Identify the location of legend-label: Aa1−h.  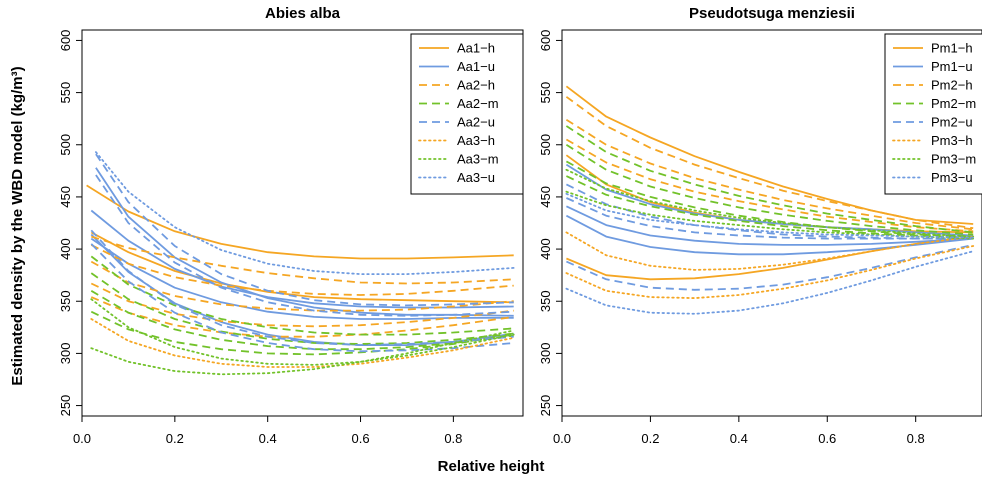
(476, 48).